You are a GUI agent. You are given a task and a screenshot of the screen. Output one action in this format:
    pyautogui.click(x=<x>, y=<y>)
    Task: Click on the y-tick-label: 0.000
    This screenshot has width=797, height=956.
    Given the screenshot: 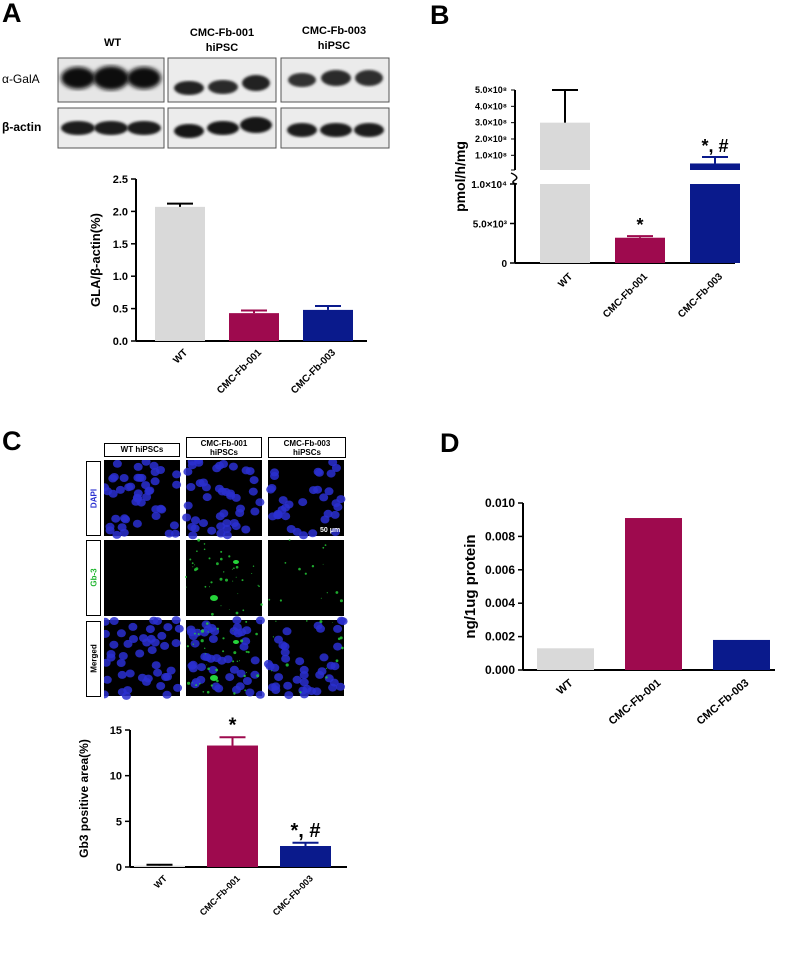 What is the action you would take?
    pyautogui.click(x=500, y=670)
    